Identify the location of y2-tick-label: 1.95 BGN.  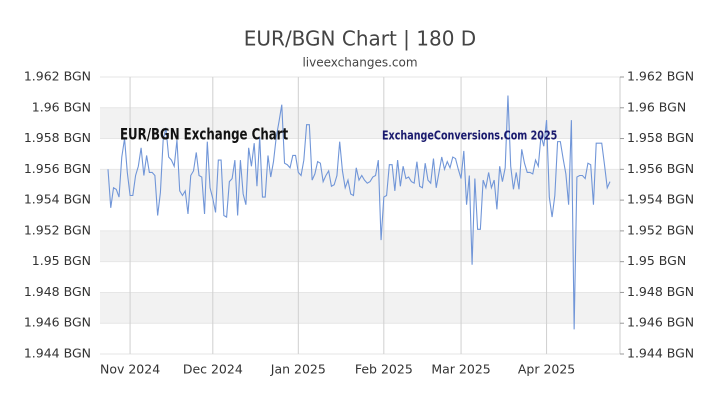
(656, 260).